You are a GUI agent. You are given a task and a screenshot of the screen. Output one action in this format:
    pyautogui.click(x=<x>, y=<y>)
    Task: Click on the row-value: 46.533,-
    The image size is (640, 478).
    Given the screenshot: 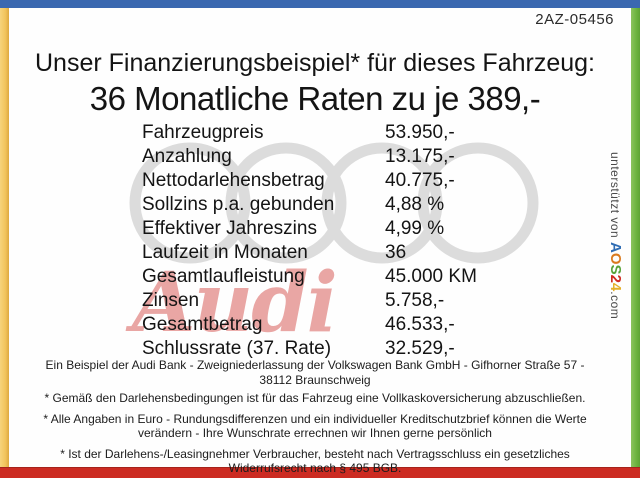 What is the action you would take?
    pyautogui.click(x=420, y=324)
    